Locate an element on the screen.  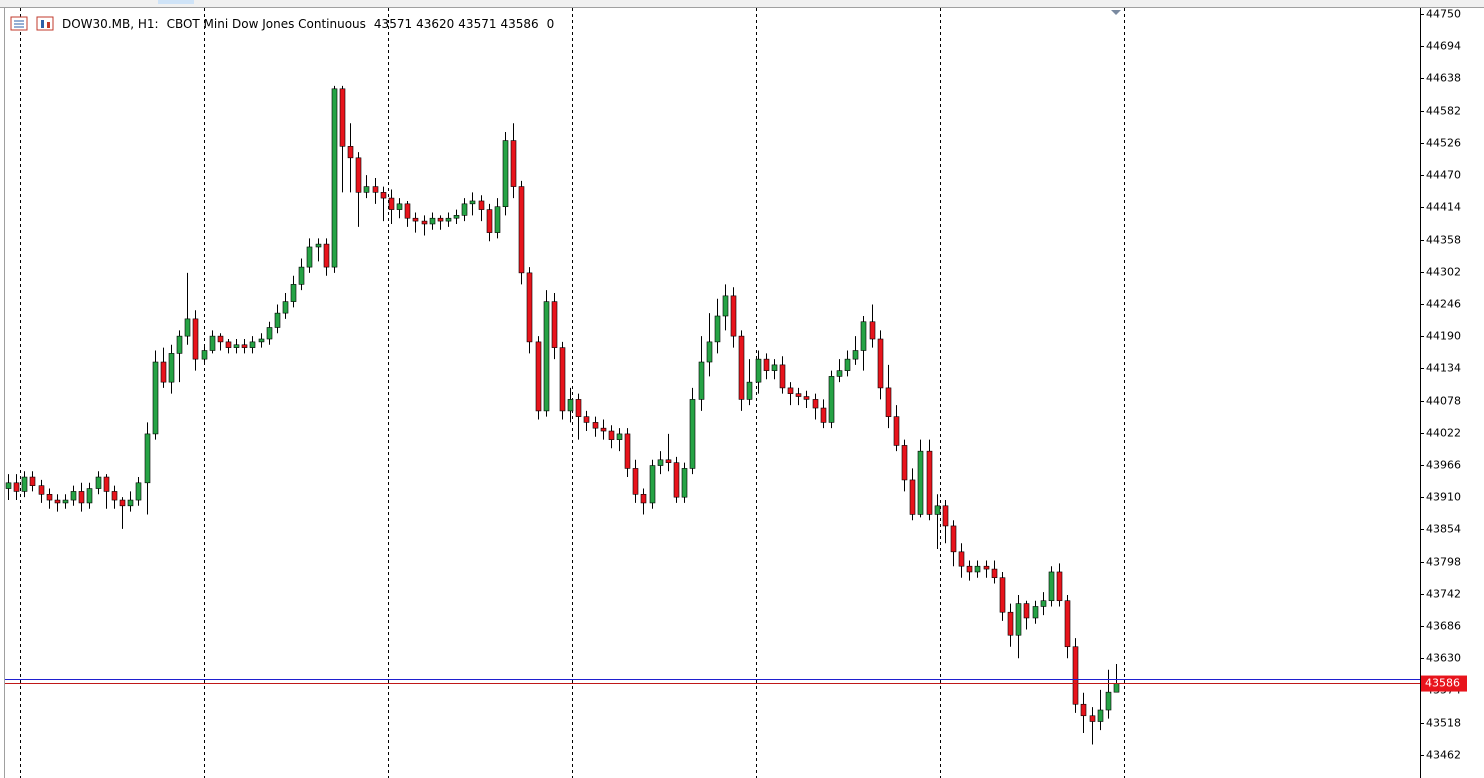
y-tick-label: 44694 is located at coordinates (1443, 46).